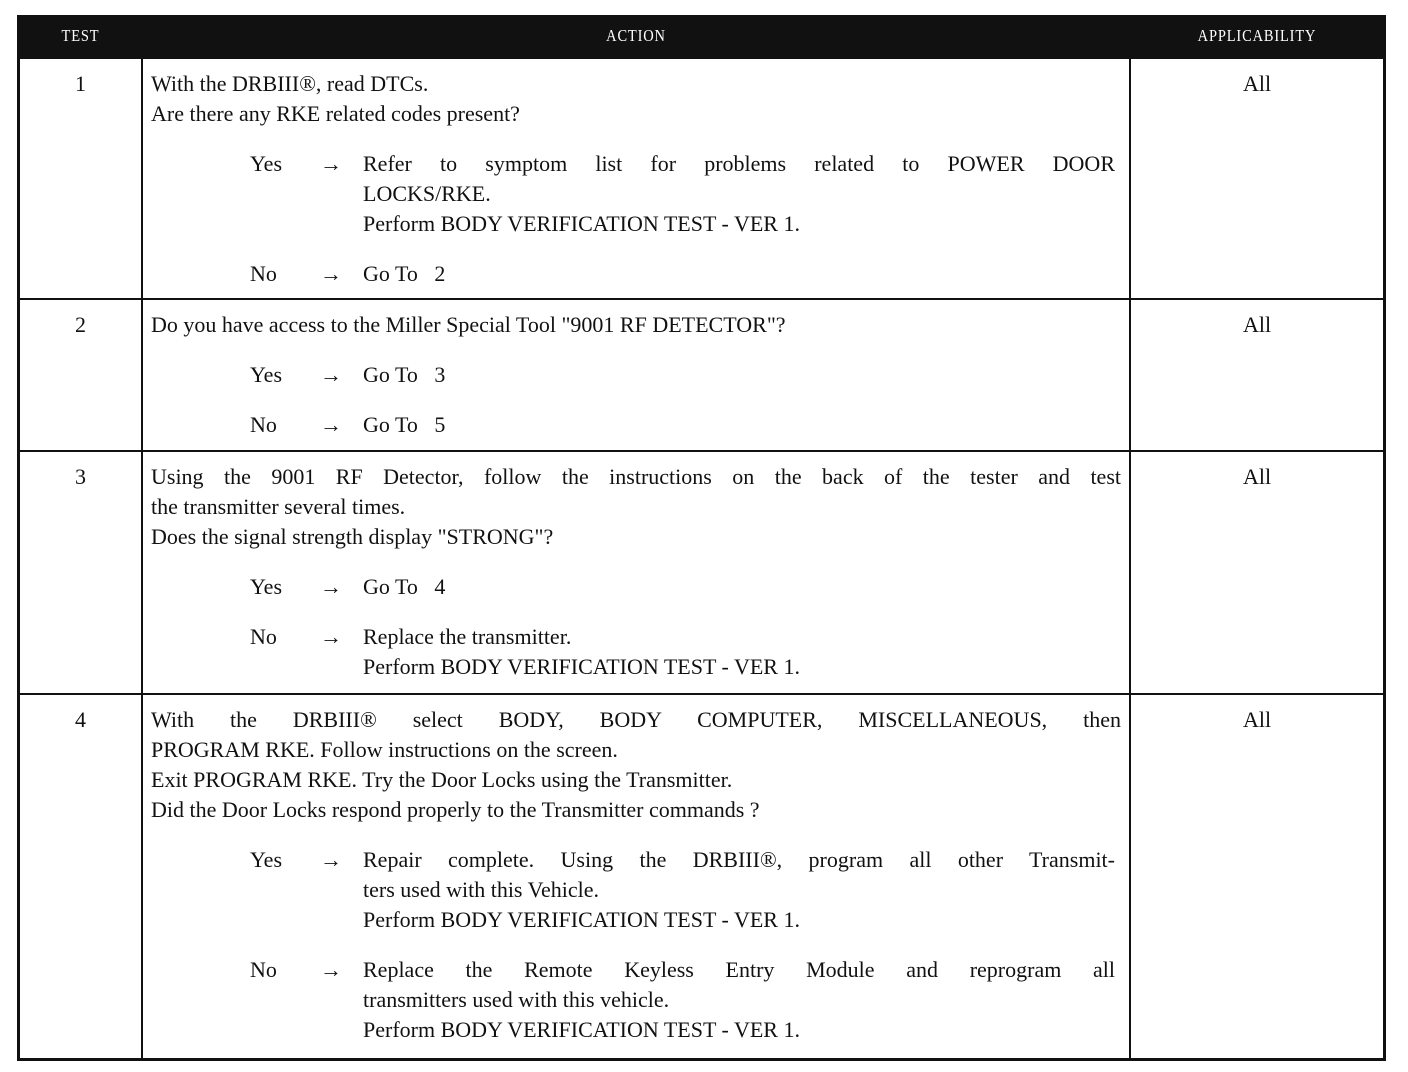 Image resolution: width=1408 pixels, height=1072 pixels. What do you see at coordinates (80, 35) in the screenshot?
I see `header-test: TEST` at bounding box center [80, 35].